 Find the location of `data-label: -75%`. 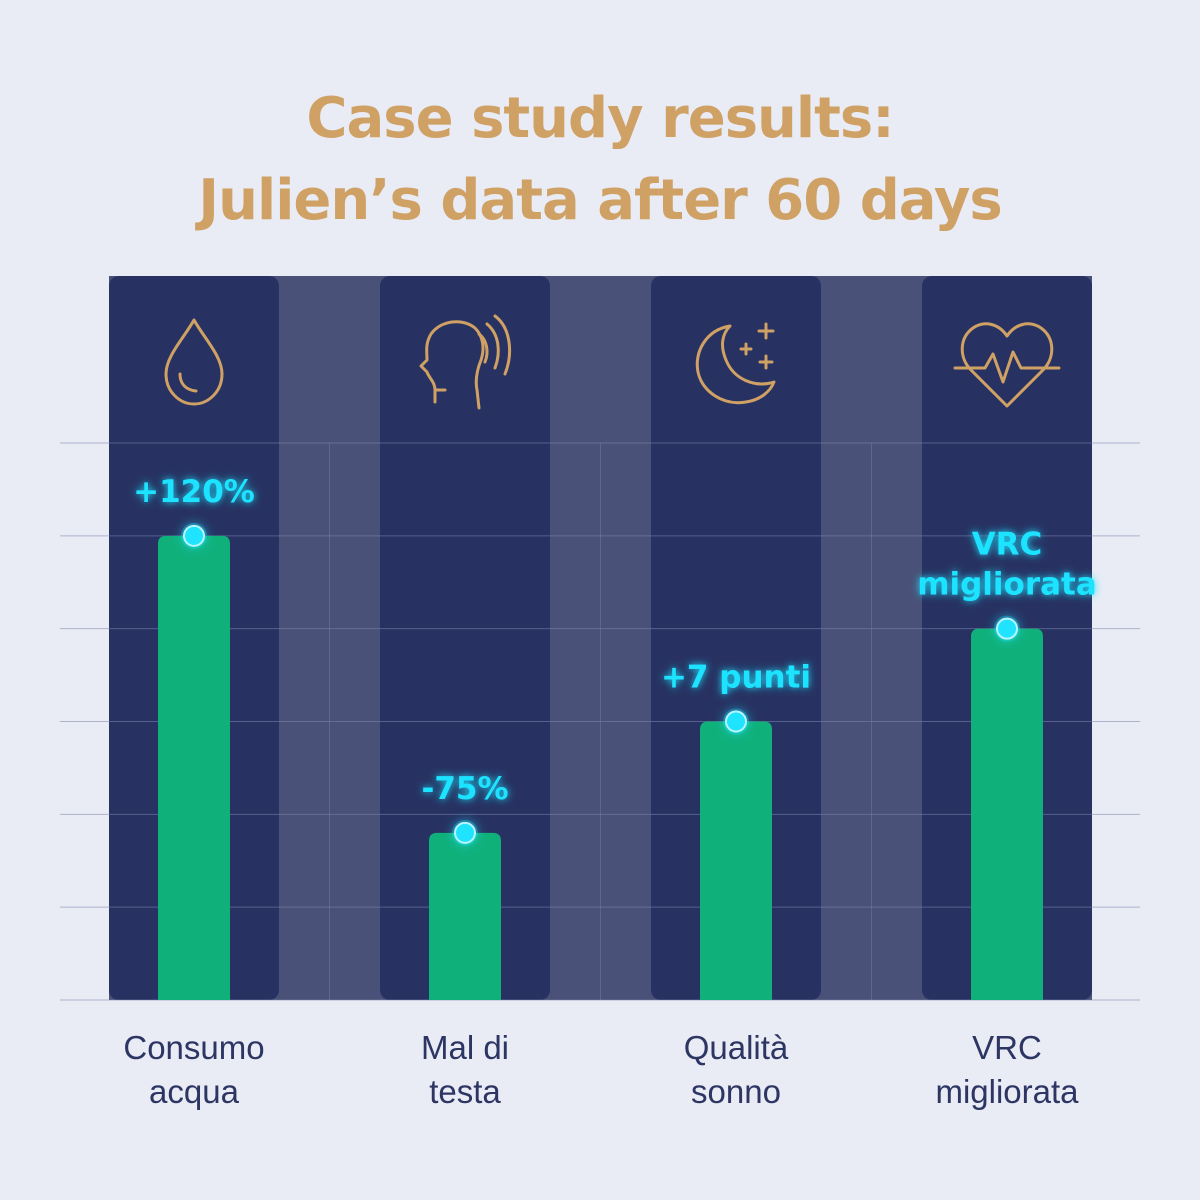

data-label: -75% is located at coordinates (464, 789).